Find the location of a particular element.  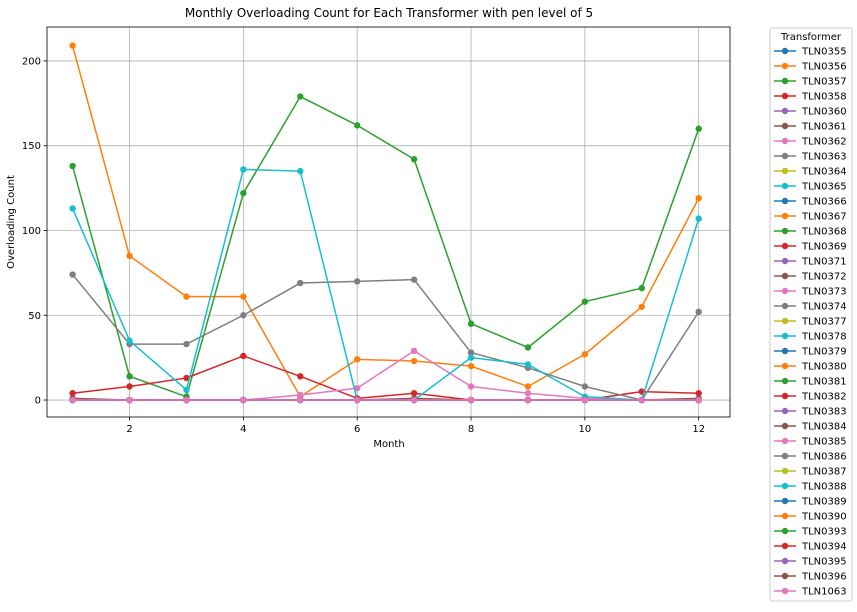

legend-item: TLN0356 is located at coordinates (810, 67).